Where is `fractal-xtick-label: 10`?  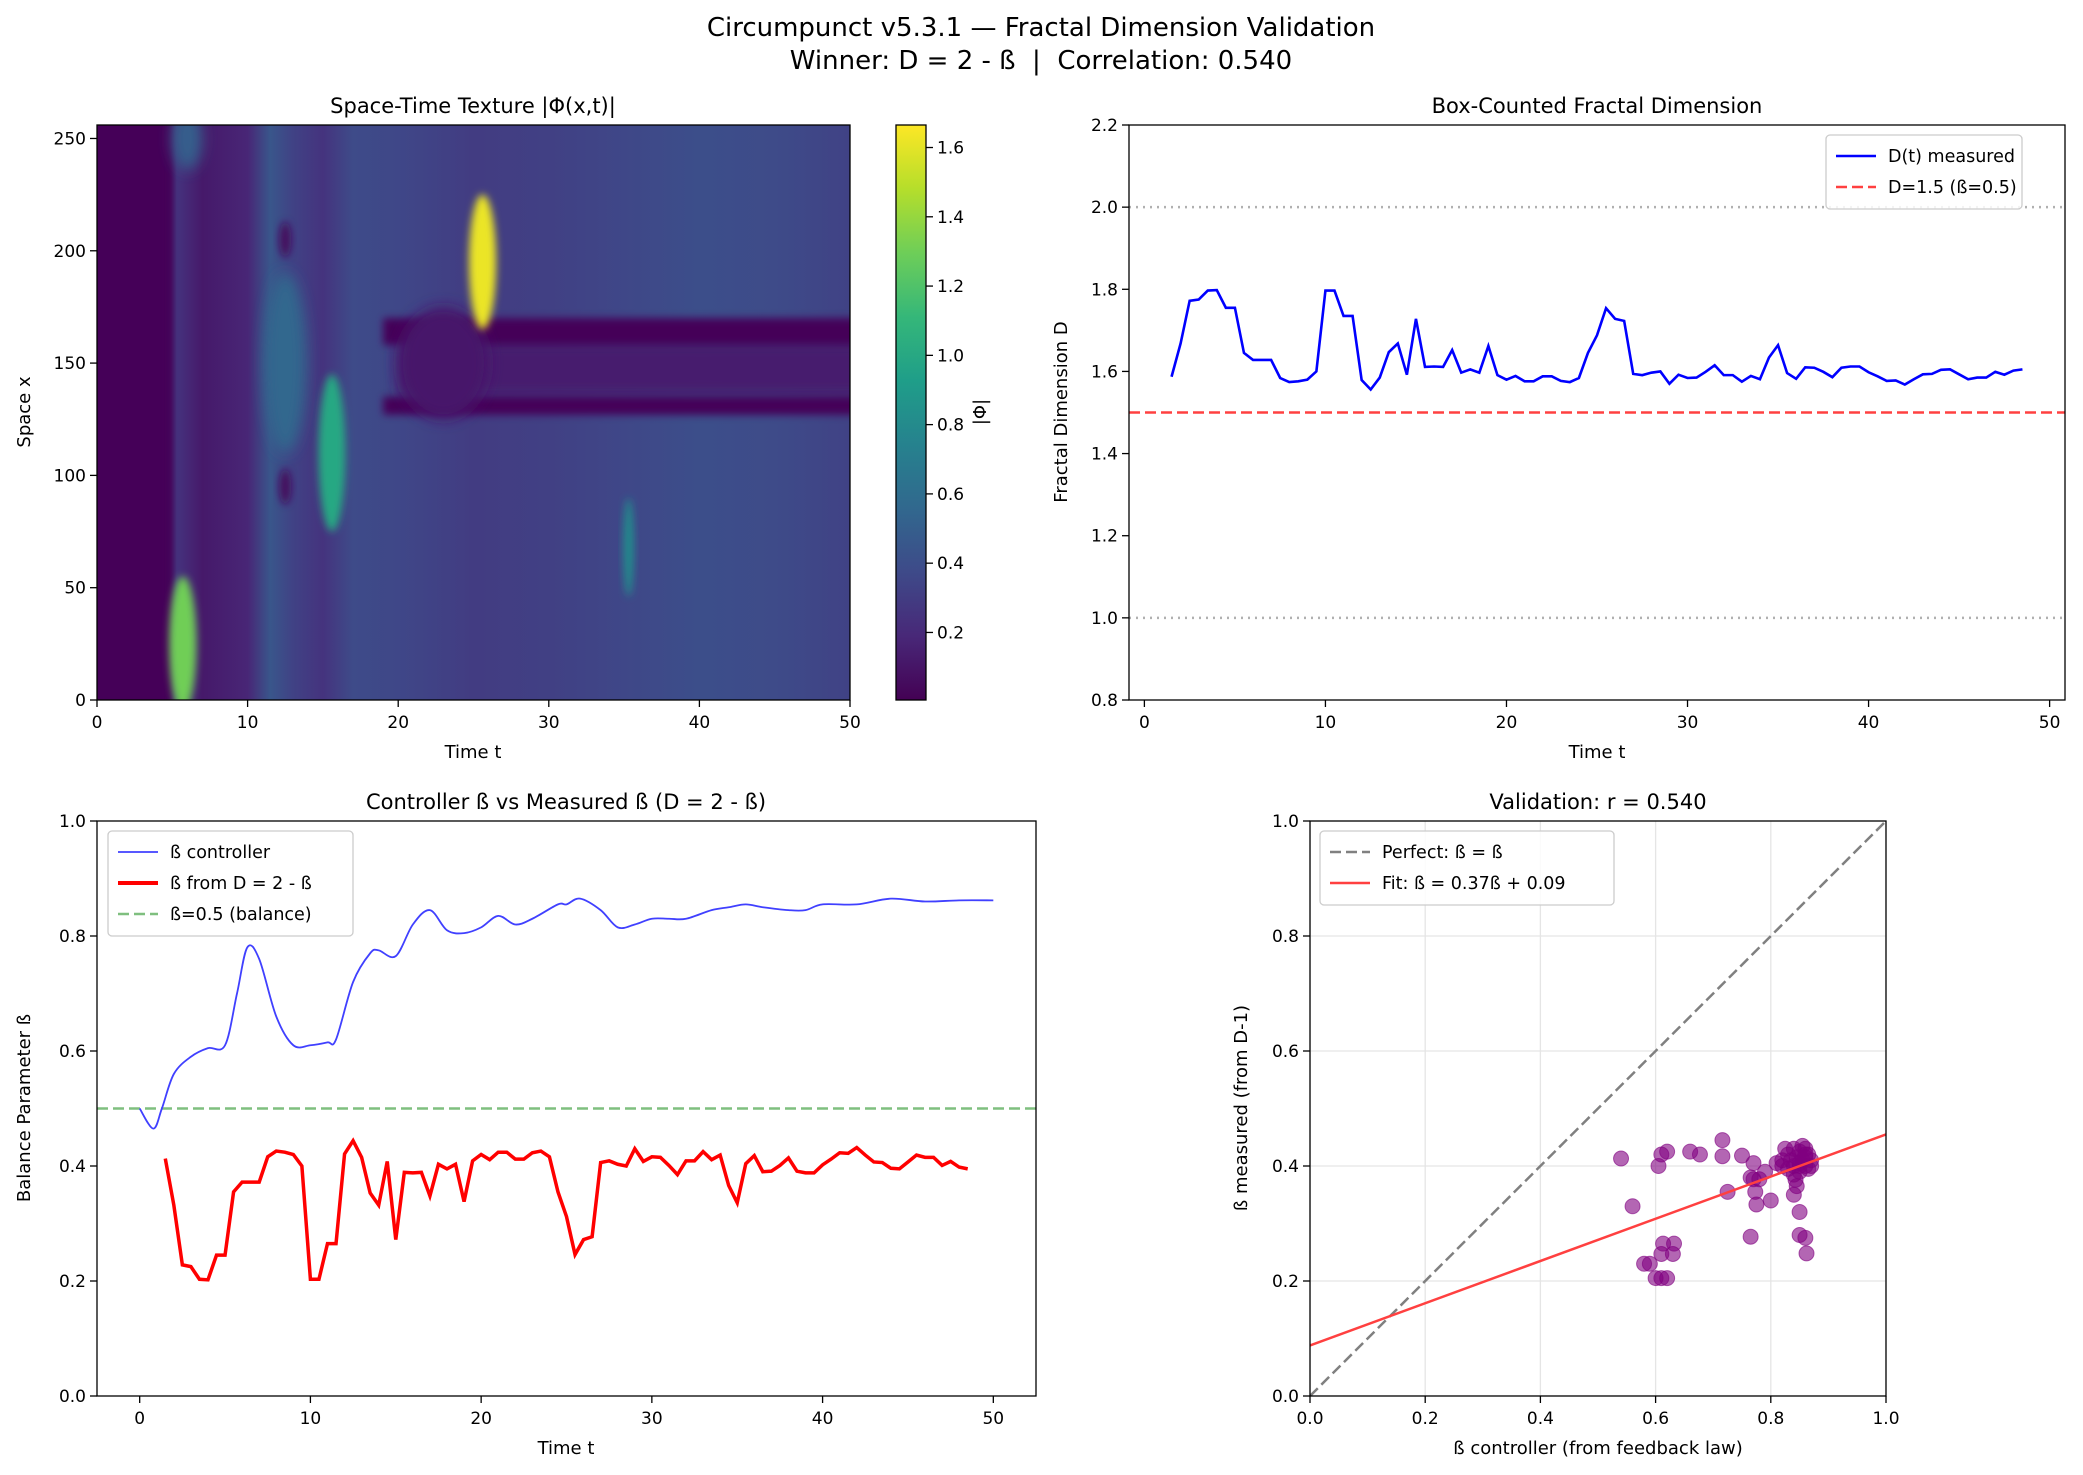 fractal-xtick-label: 10 is located at coordinates (1326, 723).